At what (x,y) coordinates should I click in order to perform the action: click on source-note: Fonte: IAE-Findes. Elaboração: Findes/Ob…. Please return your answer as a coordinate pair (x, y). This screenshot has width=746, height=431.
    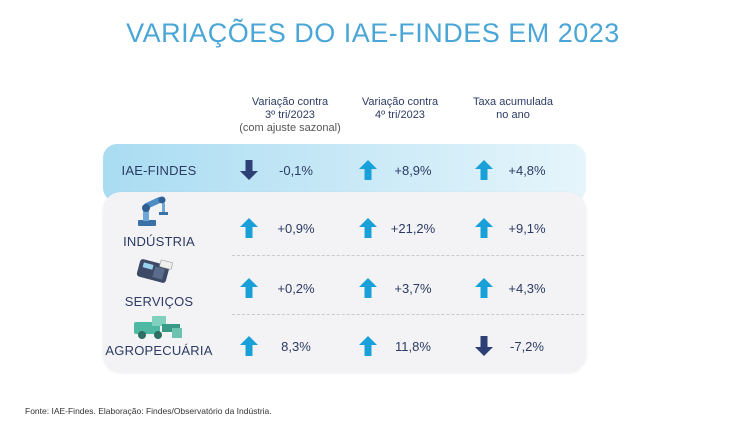
    Looking at the image, I should click on (148, 411).